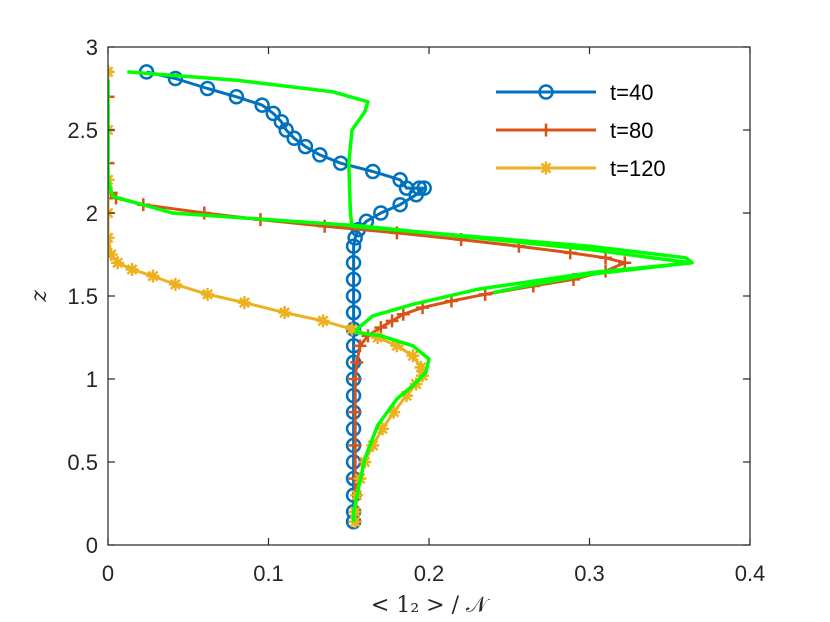  I want to click on x-tick-label: 0, so click(108, 573).